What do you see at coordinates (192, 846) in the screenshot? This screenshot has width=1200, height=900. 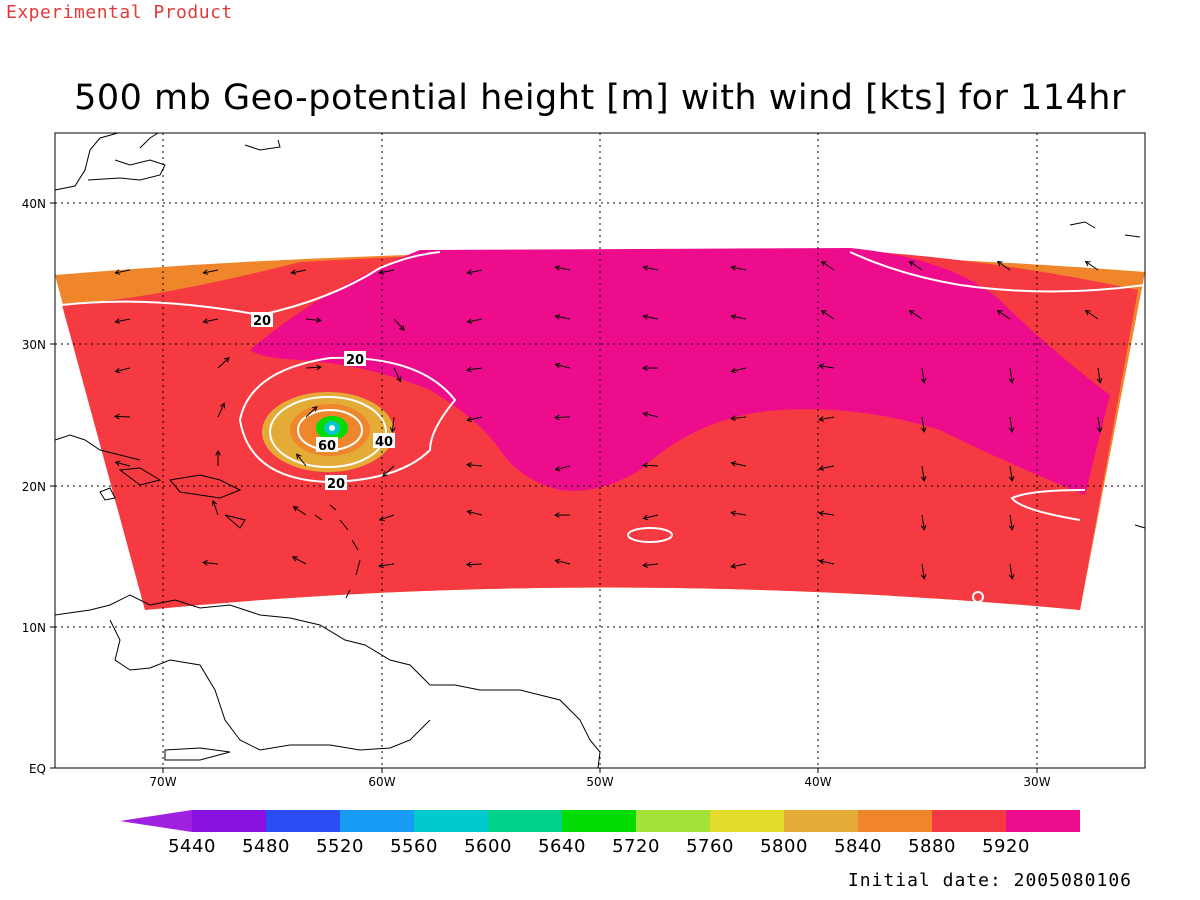 I see `colorbar-label-5440: 5440` at bounding box center [192, 846].